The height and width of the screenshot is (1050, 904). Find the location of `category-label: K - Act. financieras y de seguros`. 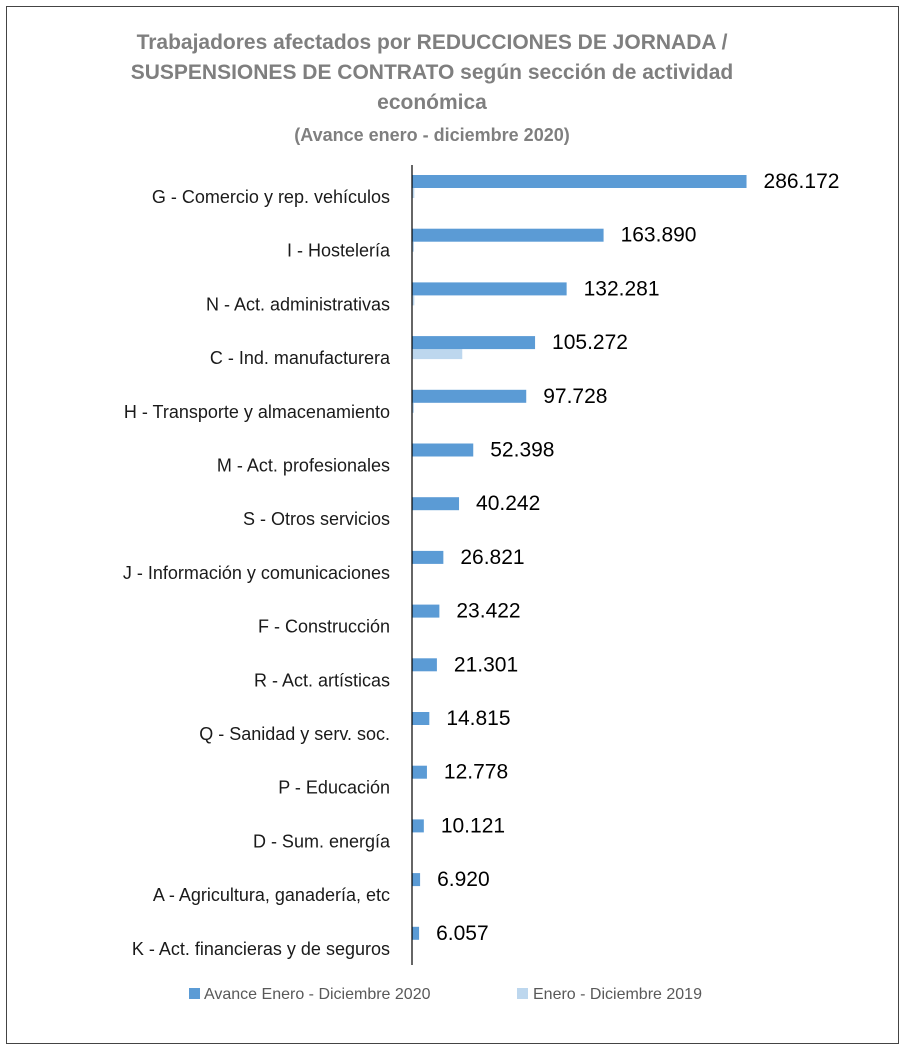

category-label: K - Act. financieras y de seguros is located at coordinates (261, 949).